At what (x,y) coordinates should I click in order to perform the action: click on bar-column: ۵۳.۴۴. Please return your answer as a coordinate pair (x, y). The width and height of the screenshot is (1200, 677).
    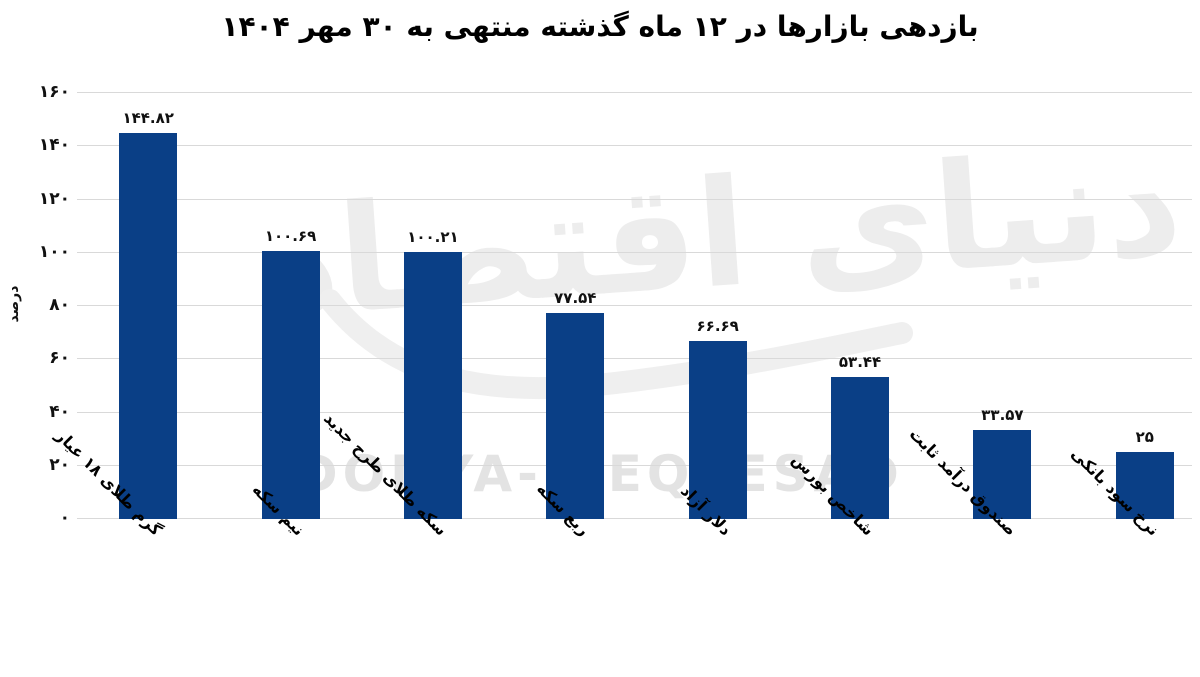
    Looking at the image, I should click on (860, 306).